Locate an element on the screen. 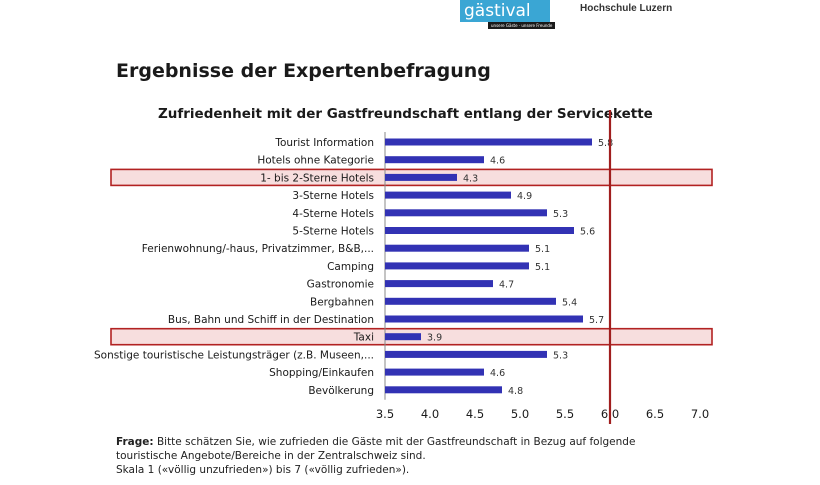 This screenshot has width=820, height=485. category-label: Shopping/Einkaufen is located at coordinates (321, 373).